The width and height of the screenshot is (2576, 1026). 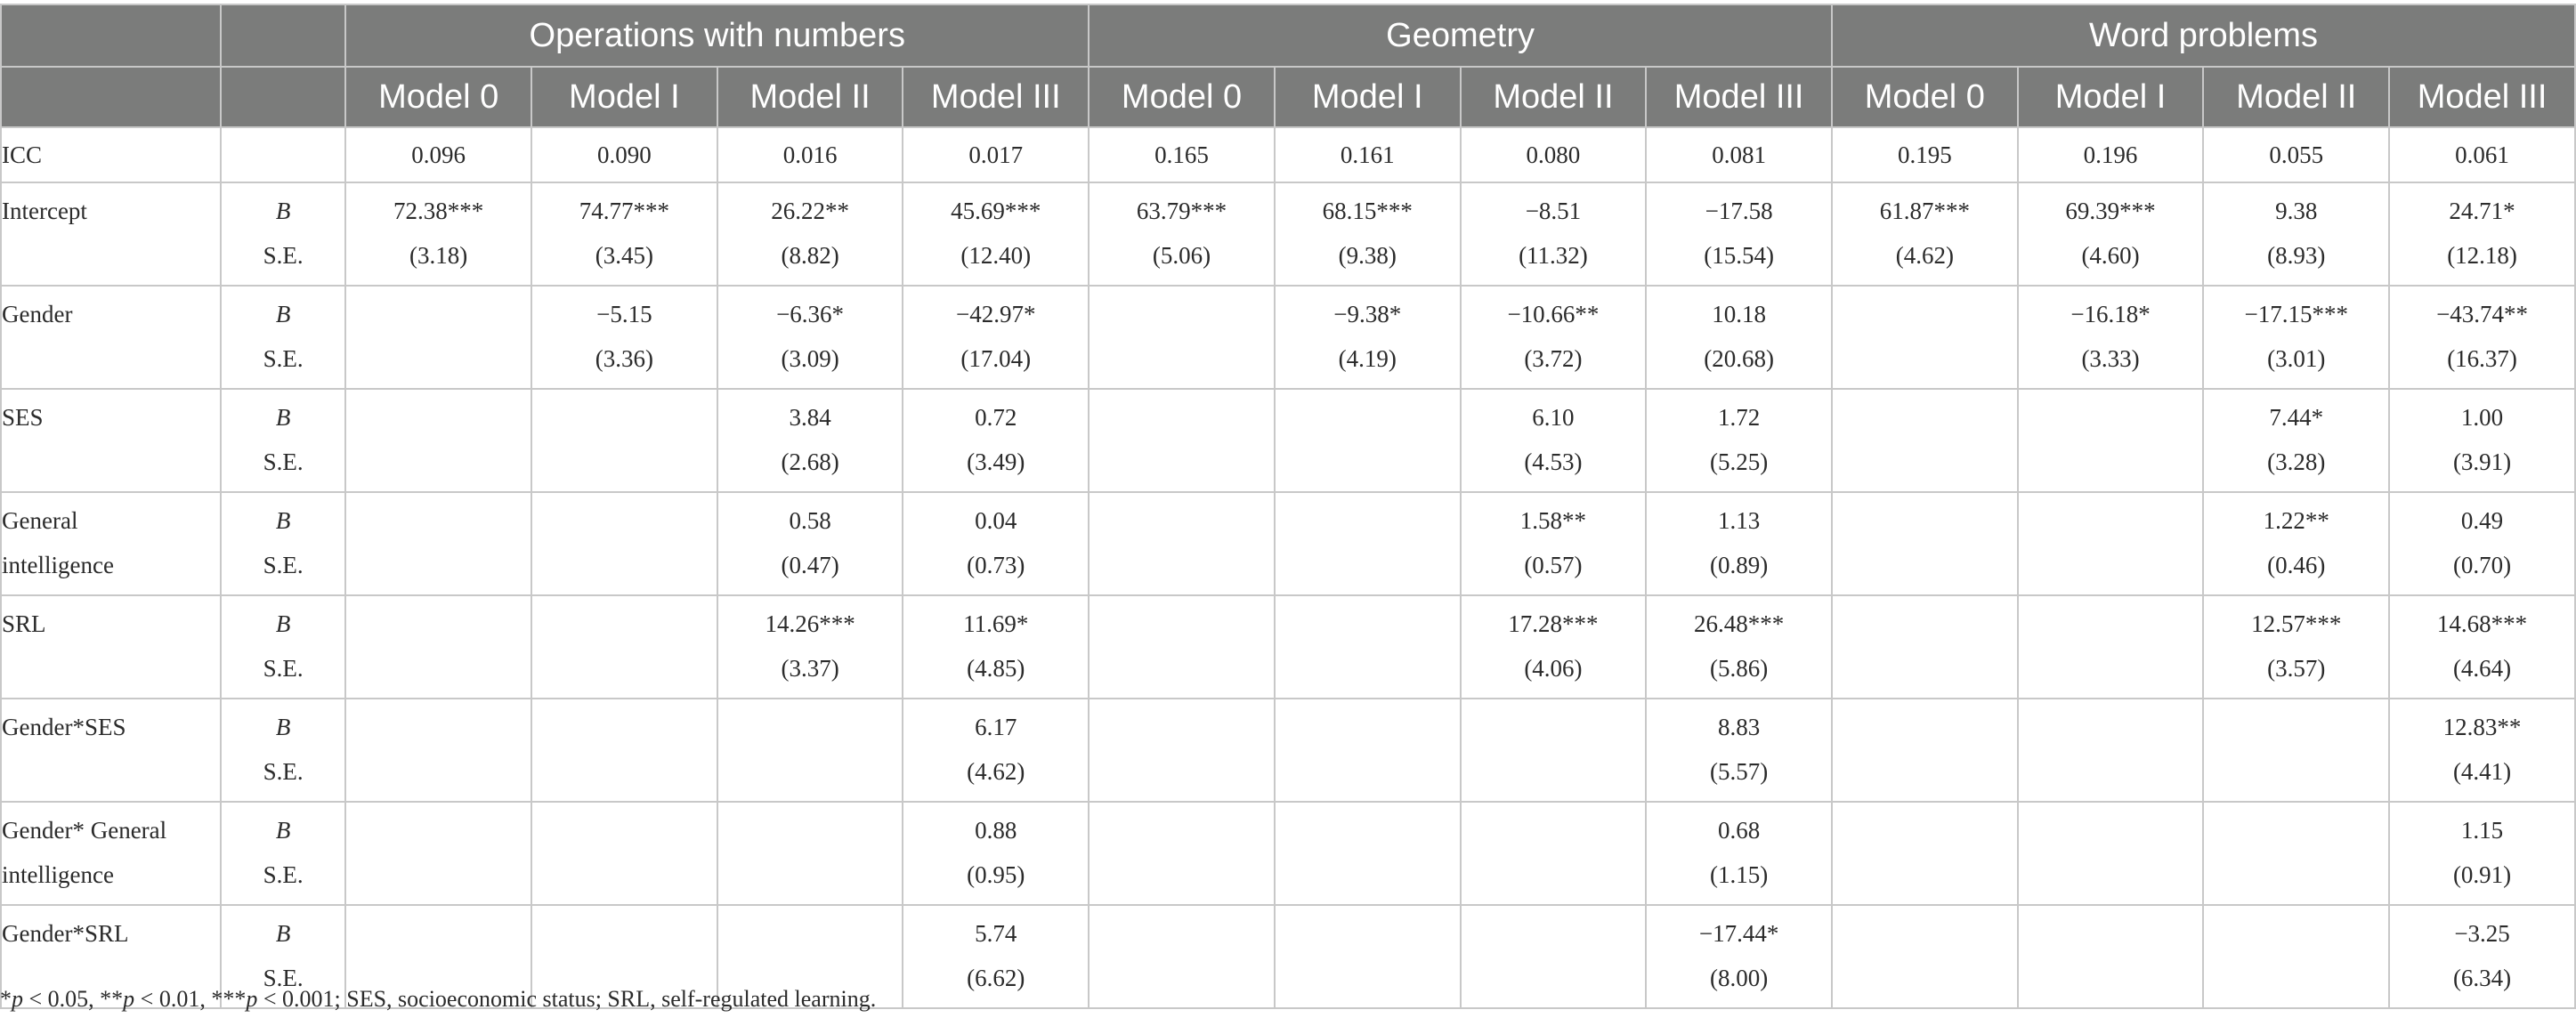 What do you see at coordinates (2296, 646) in the screenshot?
I see `coef-cell: 12.57*** (3.57)` at bounding box center [2296, 646].